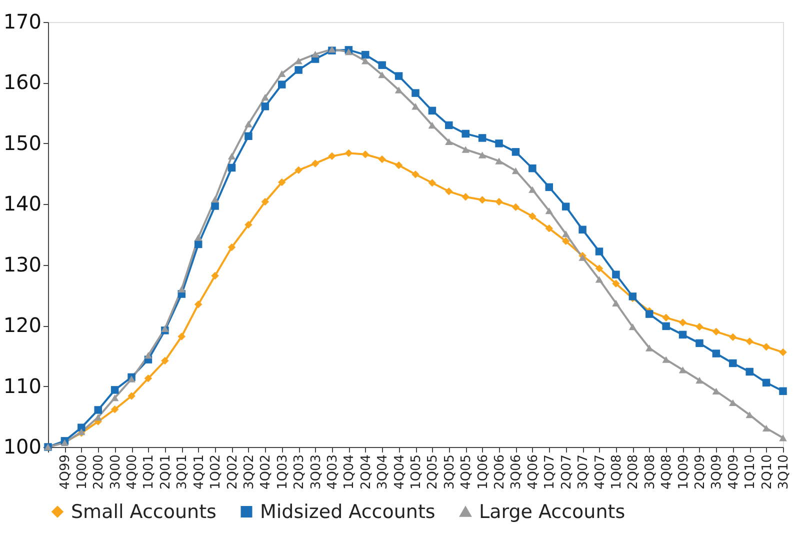 The image size is (805, 554). I want to click on y-tick-label: 130, so click(22, 264).